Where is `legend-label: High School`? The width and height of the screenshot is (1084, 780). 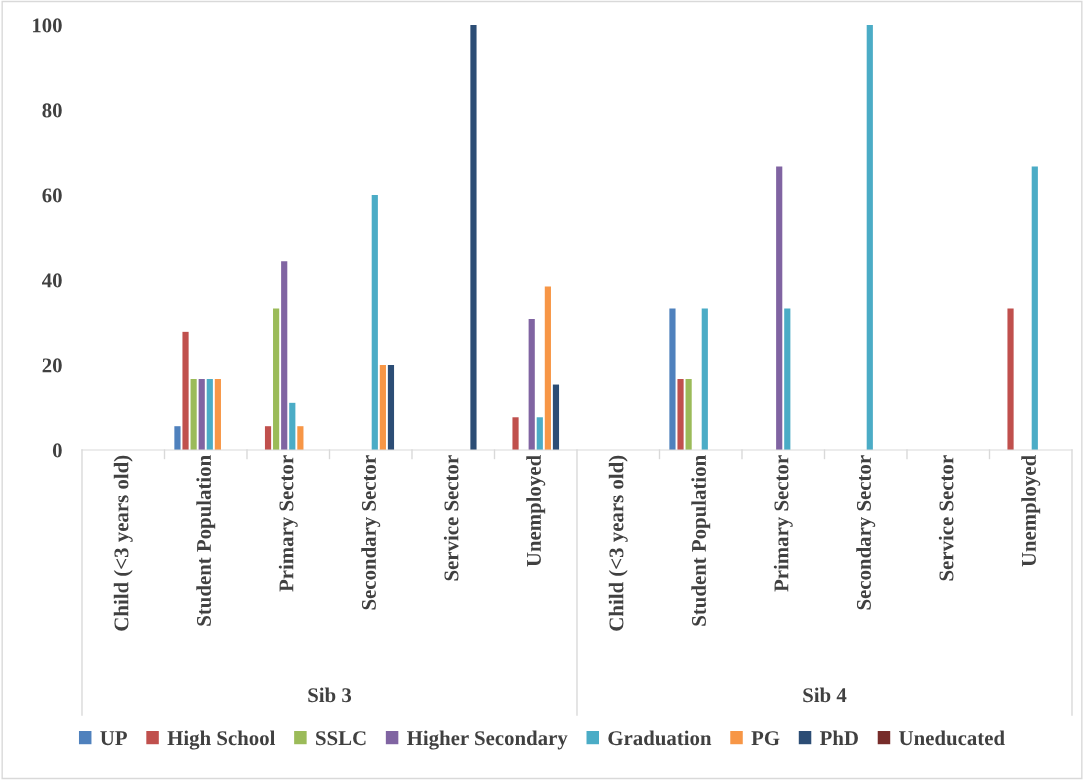 legend-label: High School is located at coordinates (221, 740).